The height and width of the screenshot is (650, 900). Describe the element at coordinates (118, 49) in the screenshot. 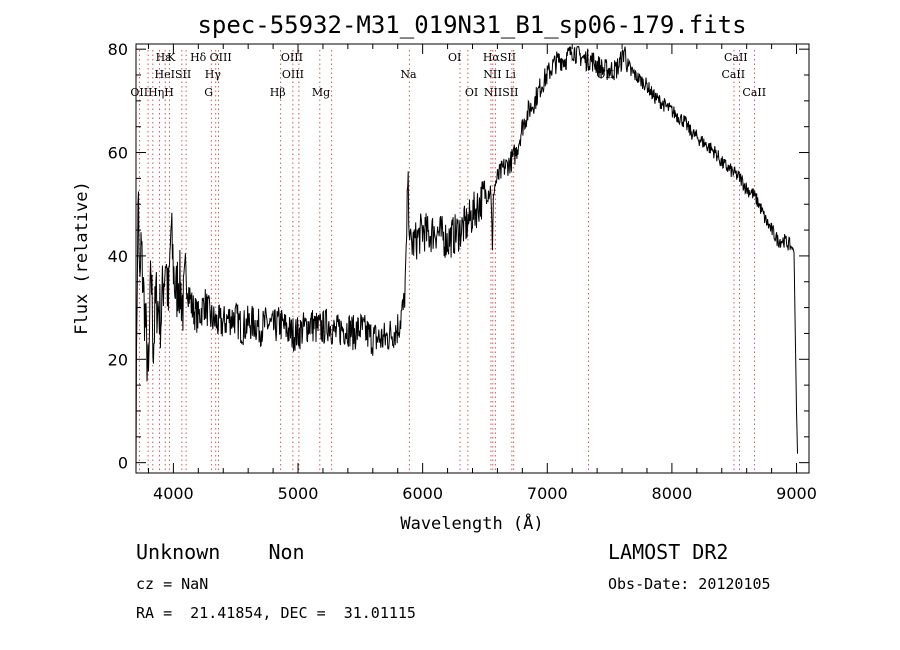

I see `y-tick-label: 80` at that location.